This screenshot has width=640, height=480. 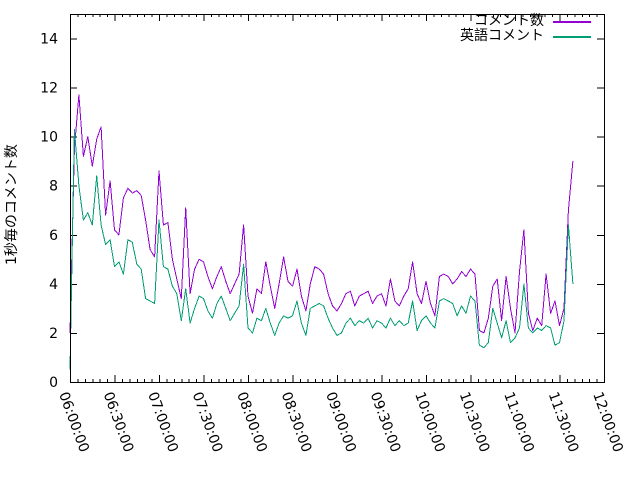 What do you see at coordinates (340, 422) in the screenshot?
I see `x-tick-label: 09:00:00` at bounding box center [340, 422].